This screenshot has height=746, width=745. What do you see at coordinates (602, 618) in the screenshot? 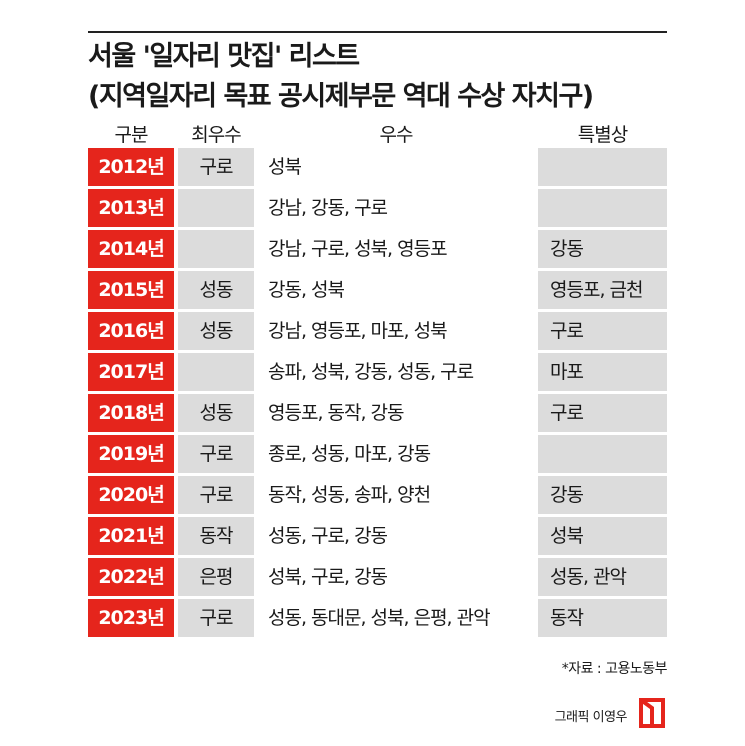
I see `special-cell: 동작` at bounding box center [602, 618].